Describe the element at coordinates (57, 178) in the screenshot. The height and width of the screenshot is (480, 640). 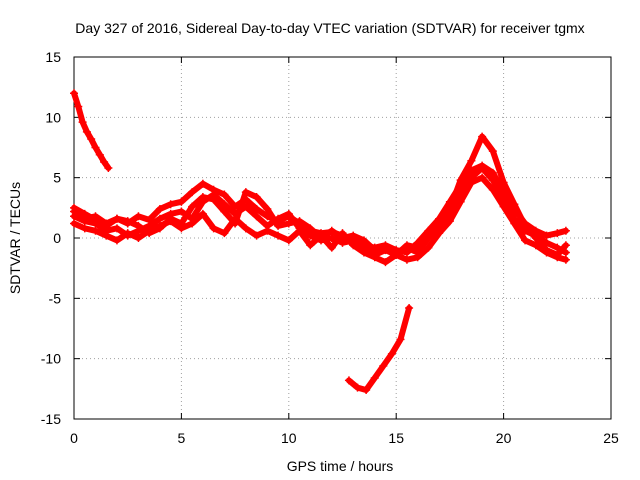
I see `y-tick-label: 5` at that location.